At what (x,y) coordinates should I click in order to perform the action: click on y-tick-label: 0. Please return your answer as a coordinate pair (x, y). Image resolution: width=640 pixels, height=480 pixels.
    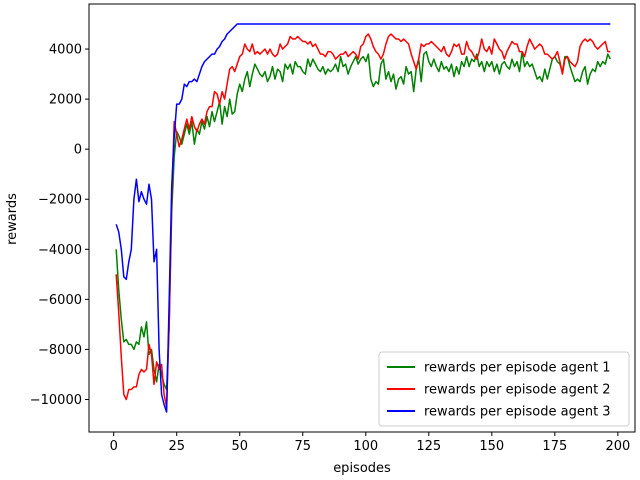
    Looking at the image, I should click on (78, 150).